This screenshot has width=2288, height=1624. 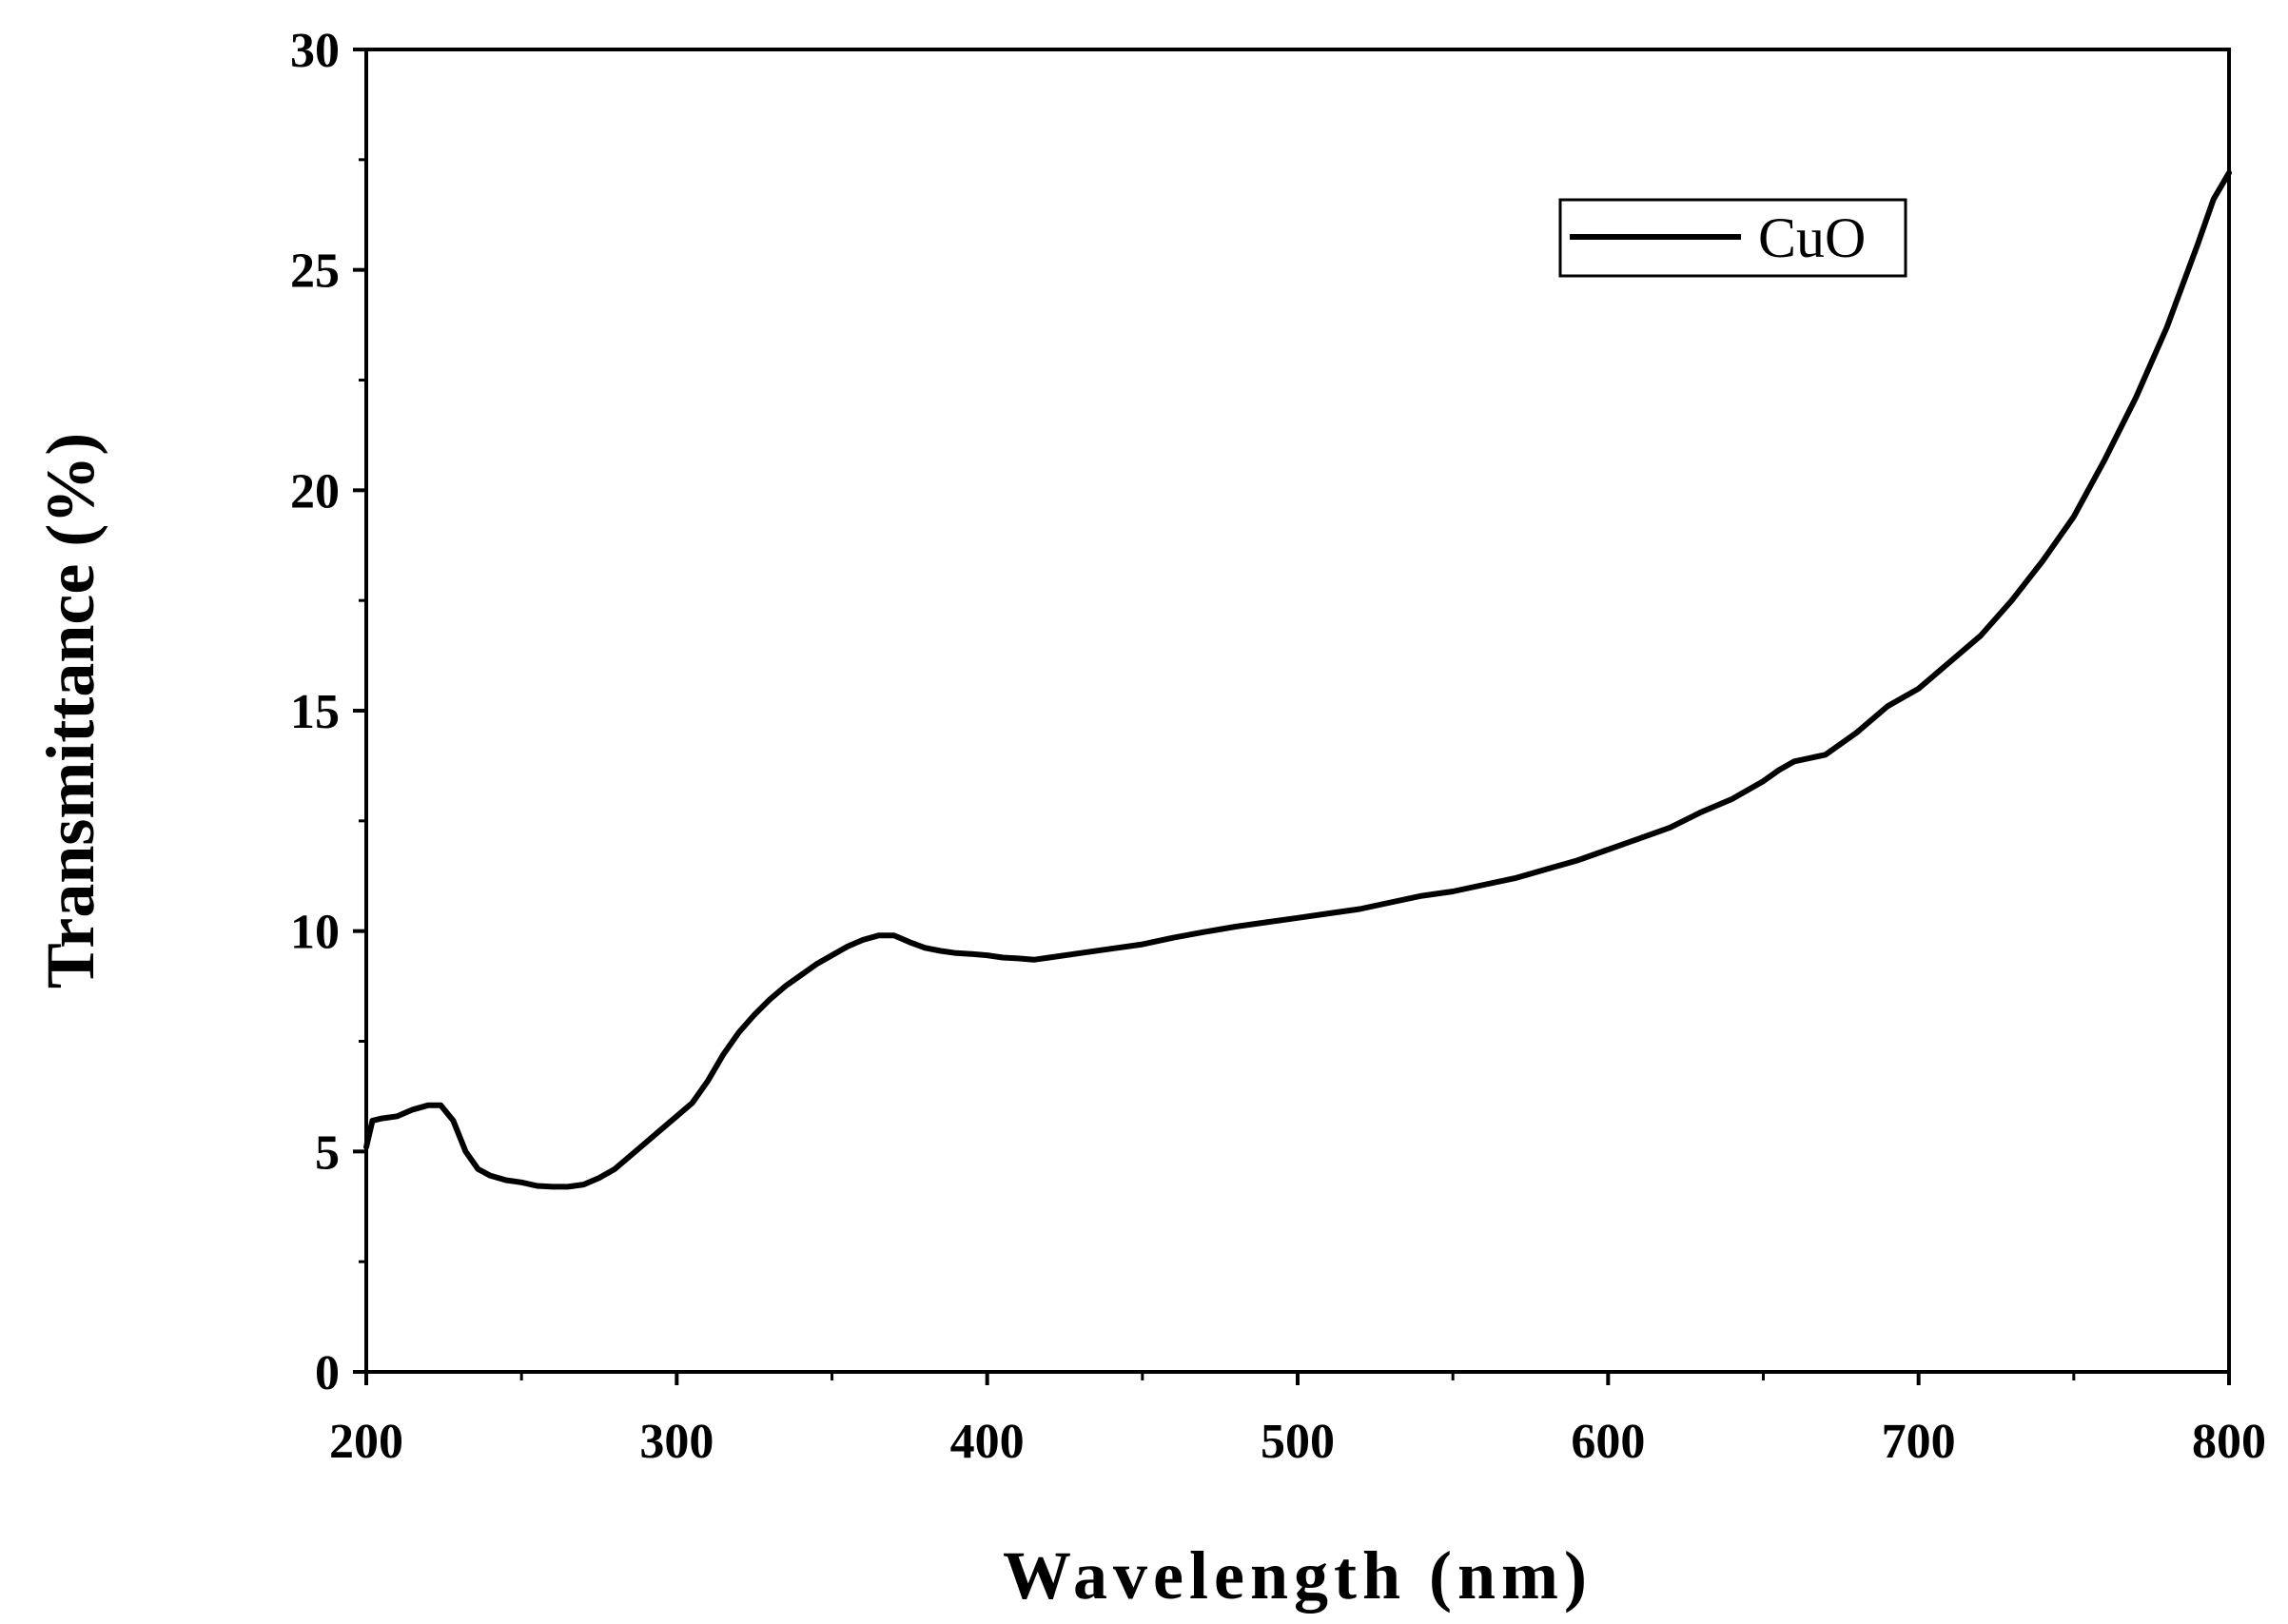 I want to click on y-axis-title: Transmittance (%), so click(x=70, y=711).